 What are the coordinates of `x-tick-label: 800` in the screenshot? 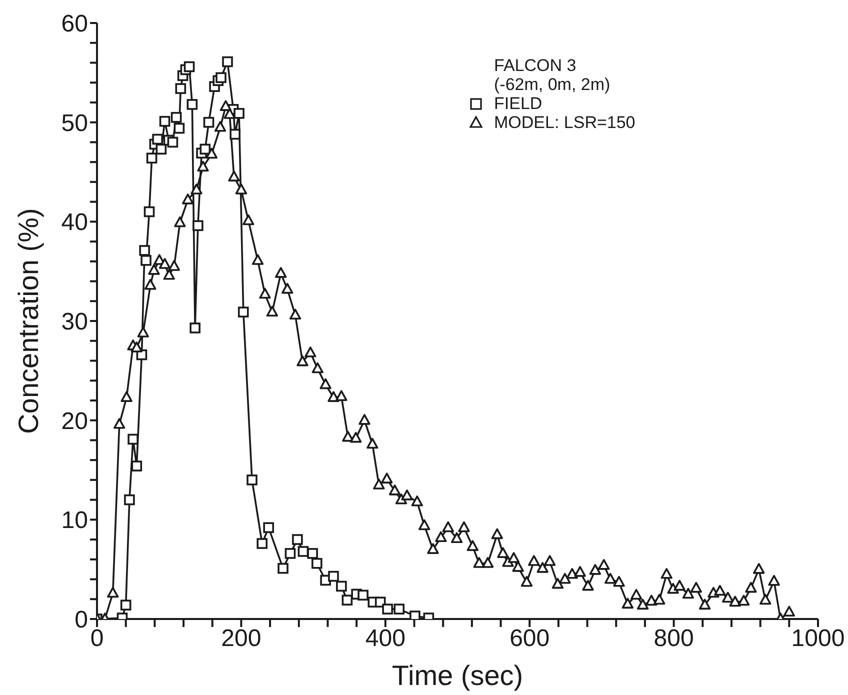 It's located at (674, 638).